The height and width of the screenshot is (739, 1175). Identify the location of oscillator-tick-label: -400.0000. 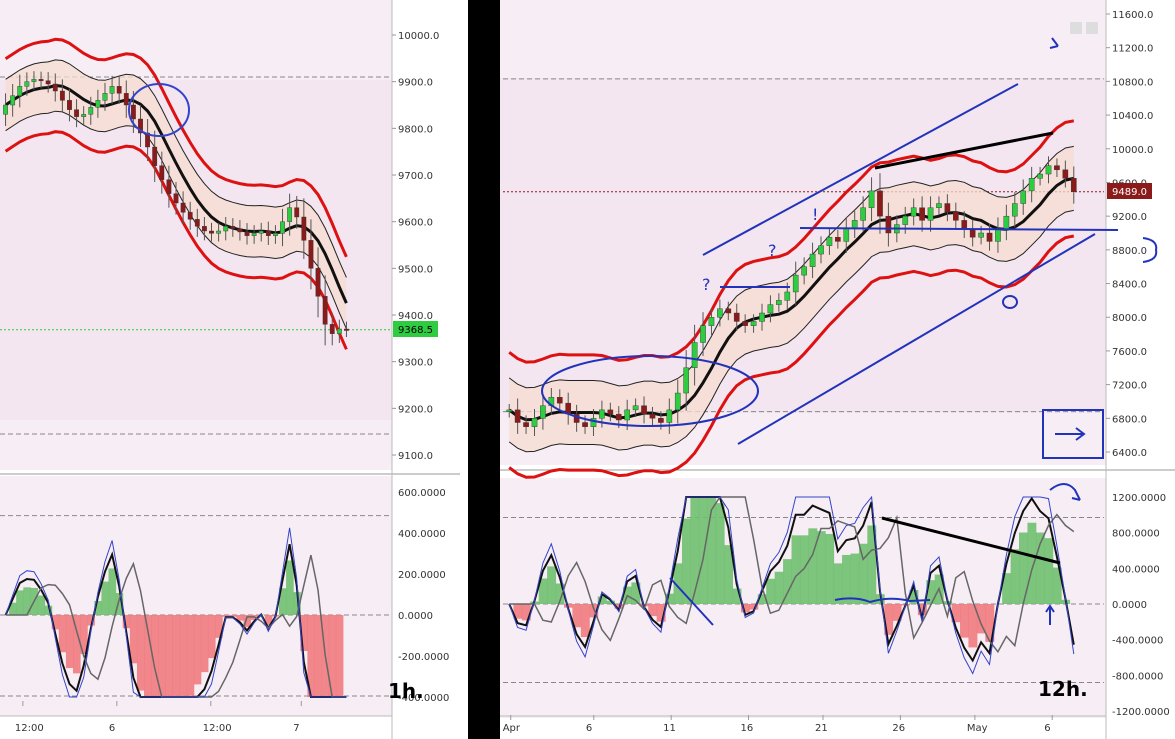
(423, 698).